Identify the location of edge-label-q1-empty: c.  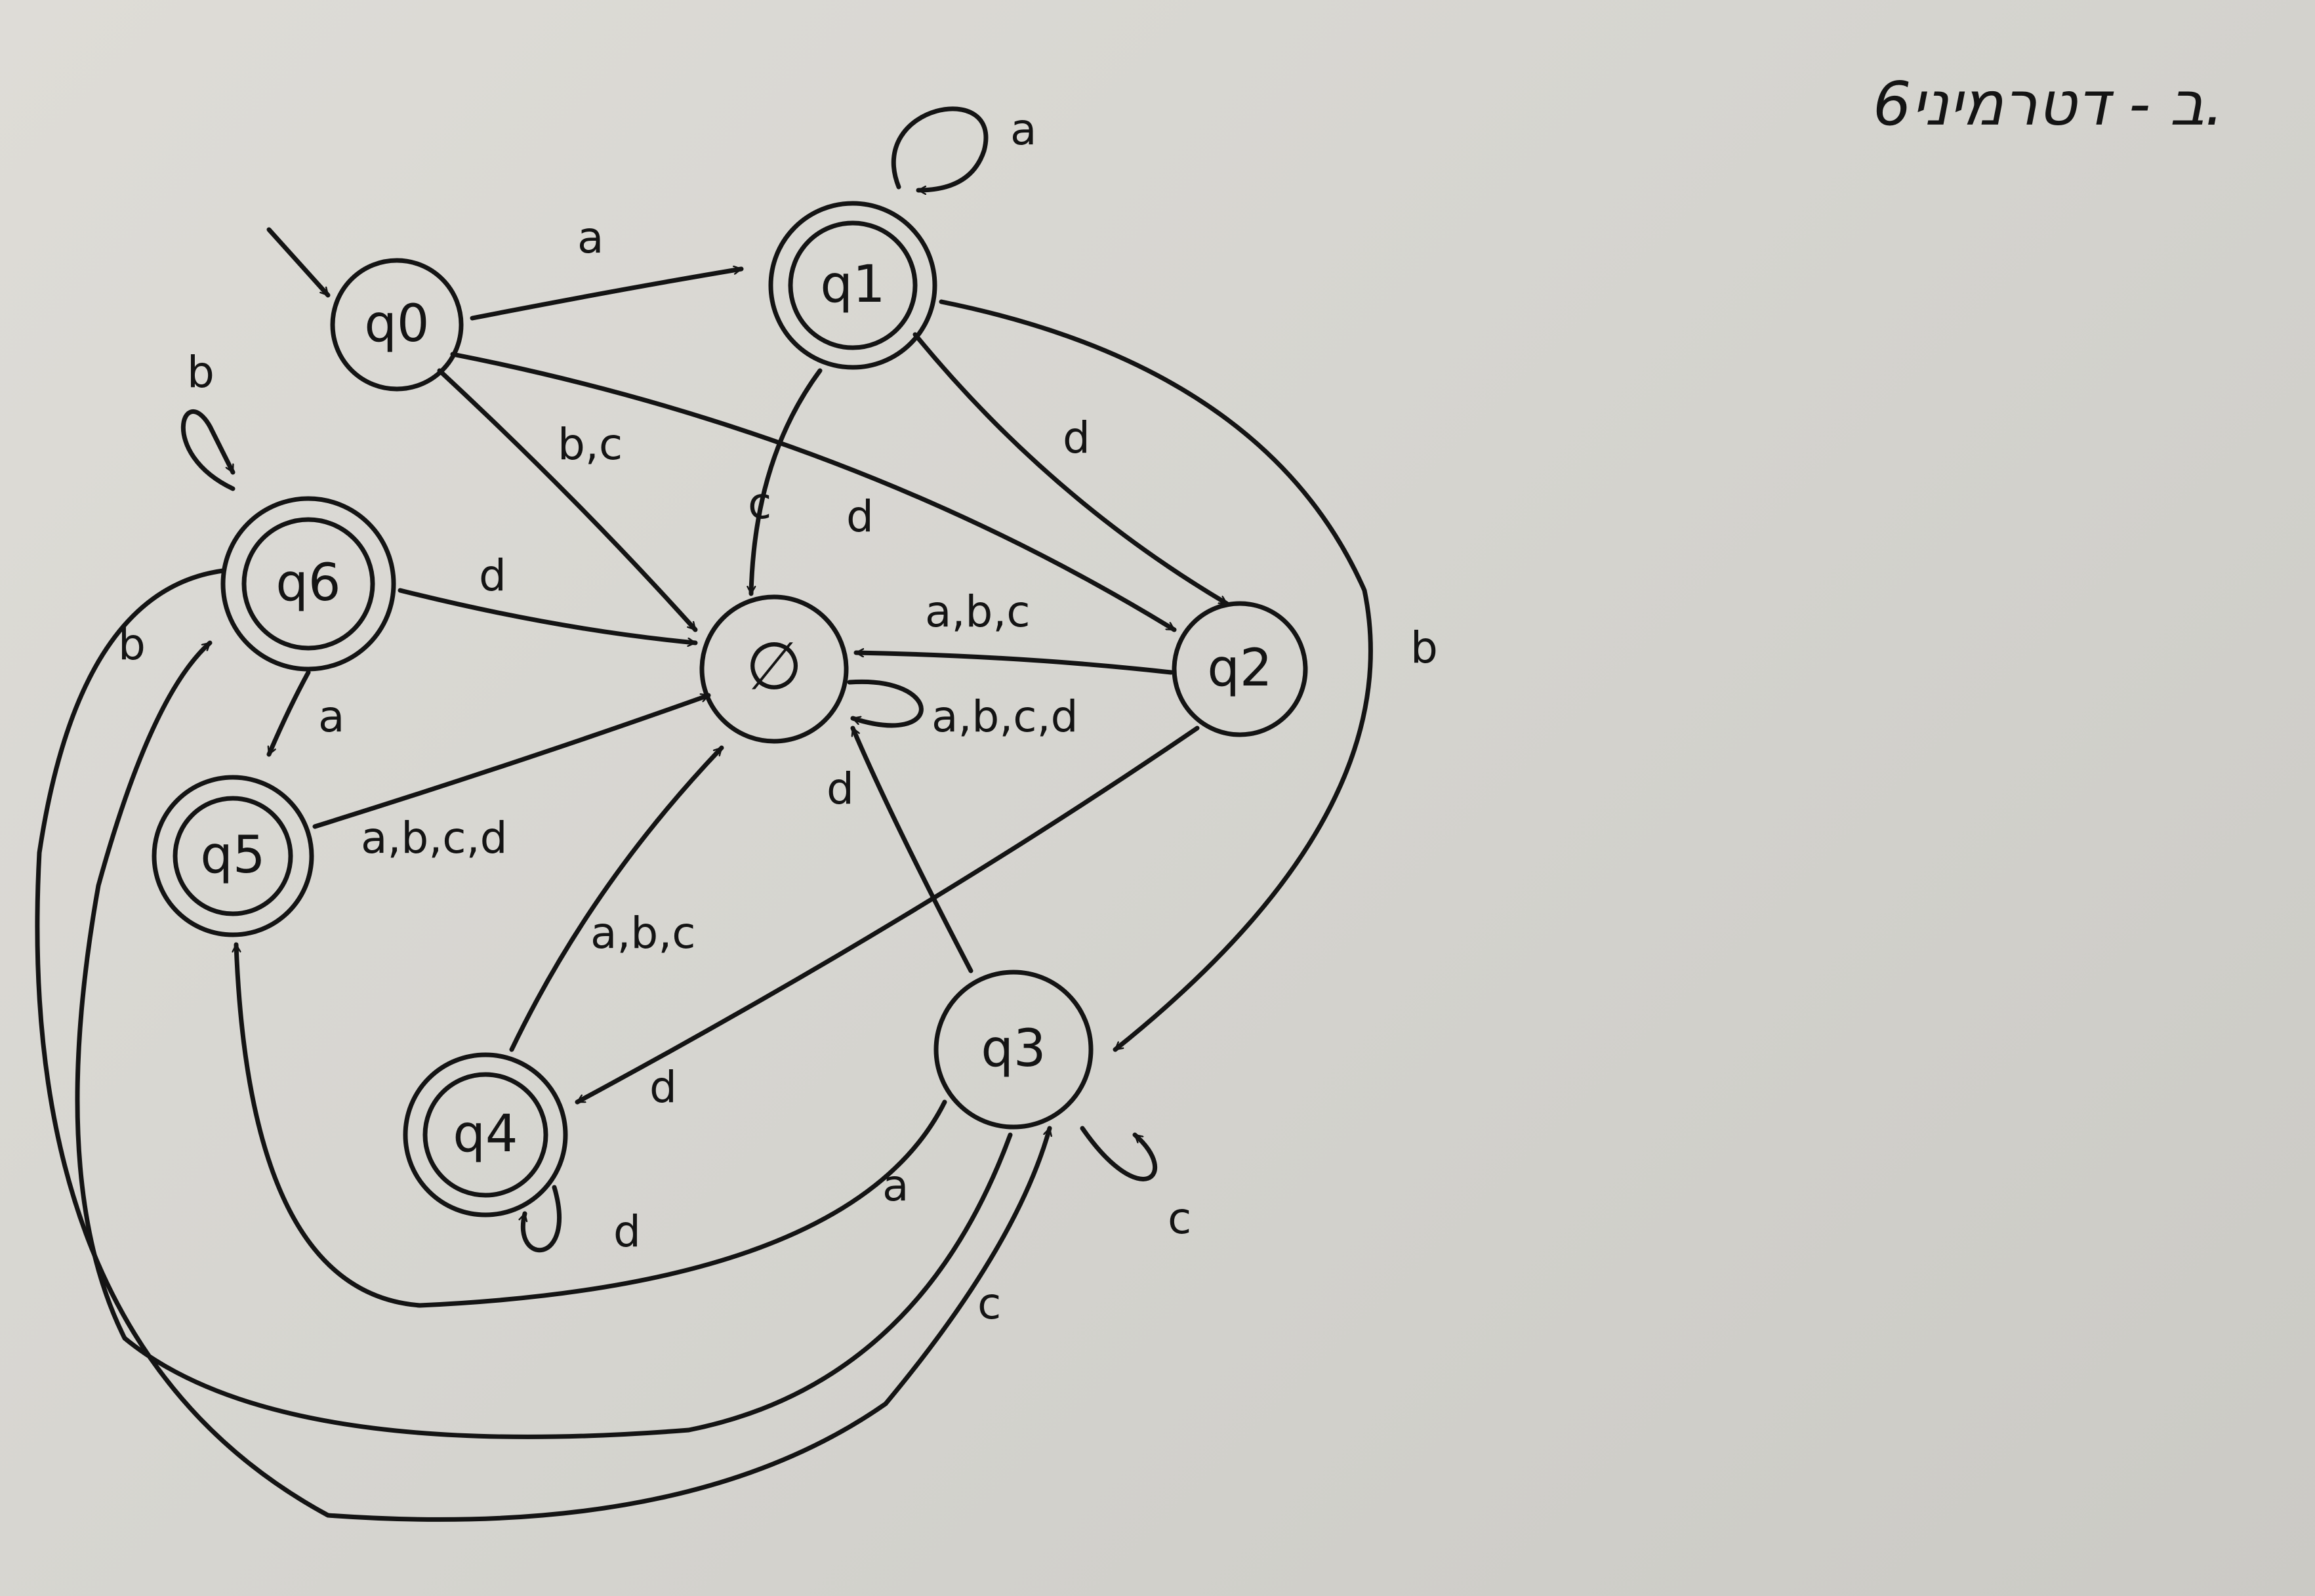
(759, 503).